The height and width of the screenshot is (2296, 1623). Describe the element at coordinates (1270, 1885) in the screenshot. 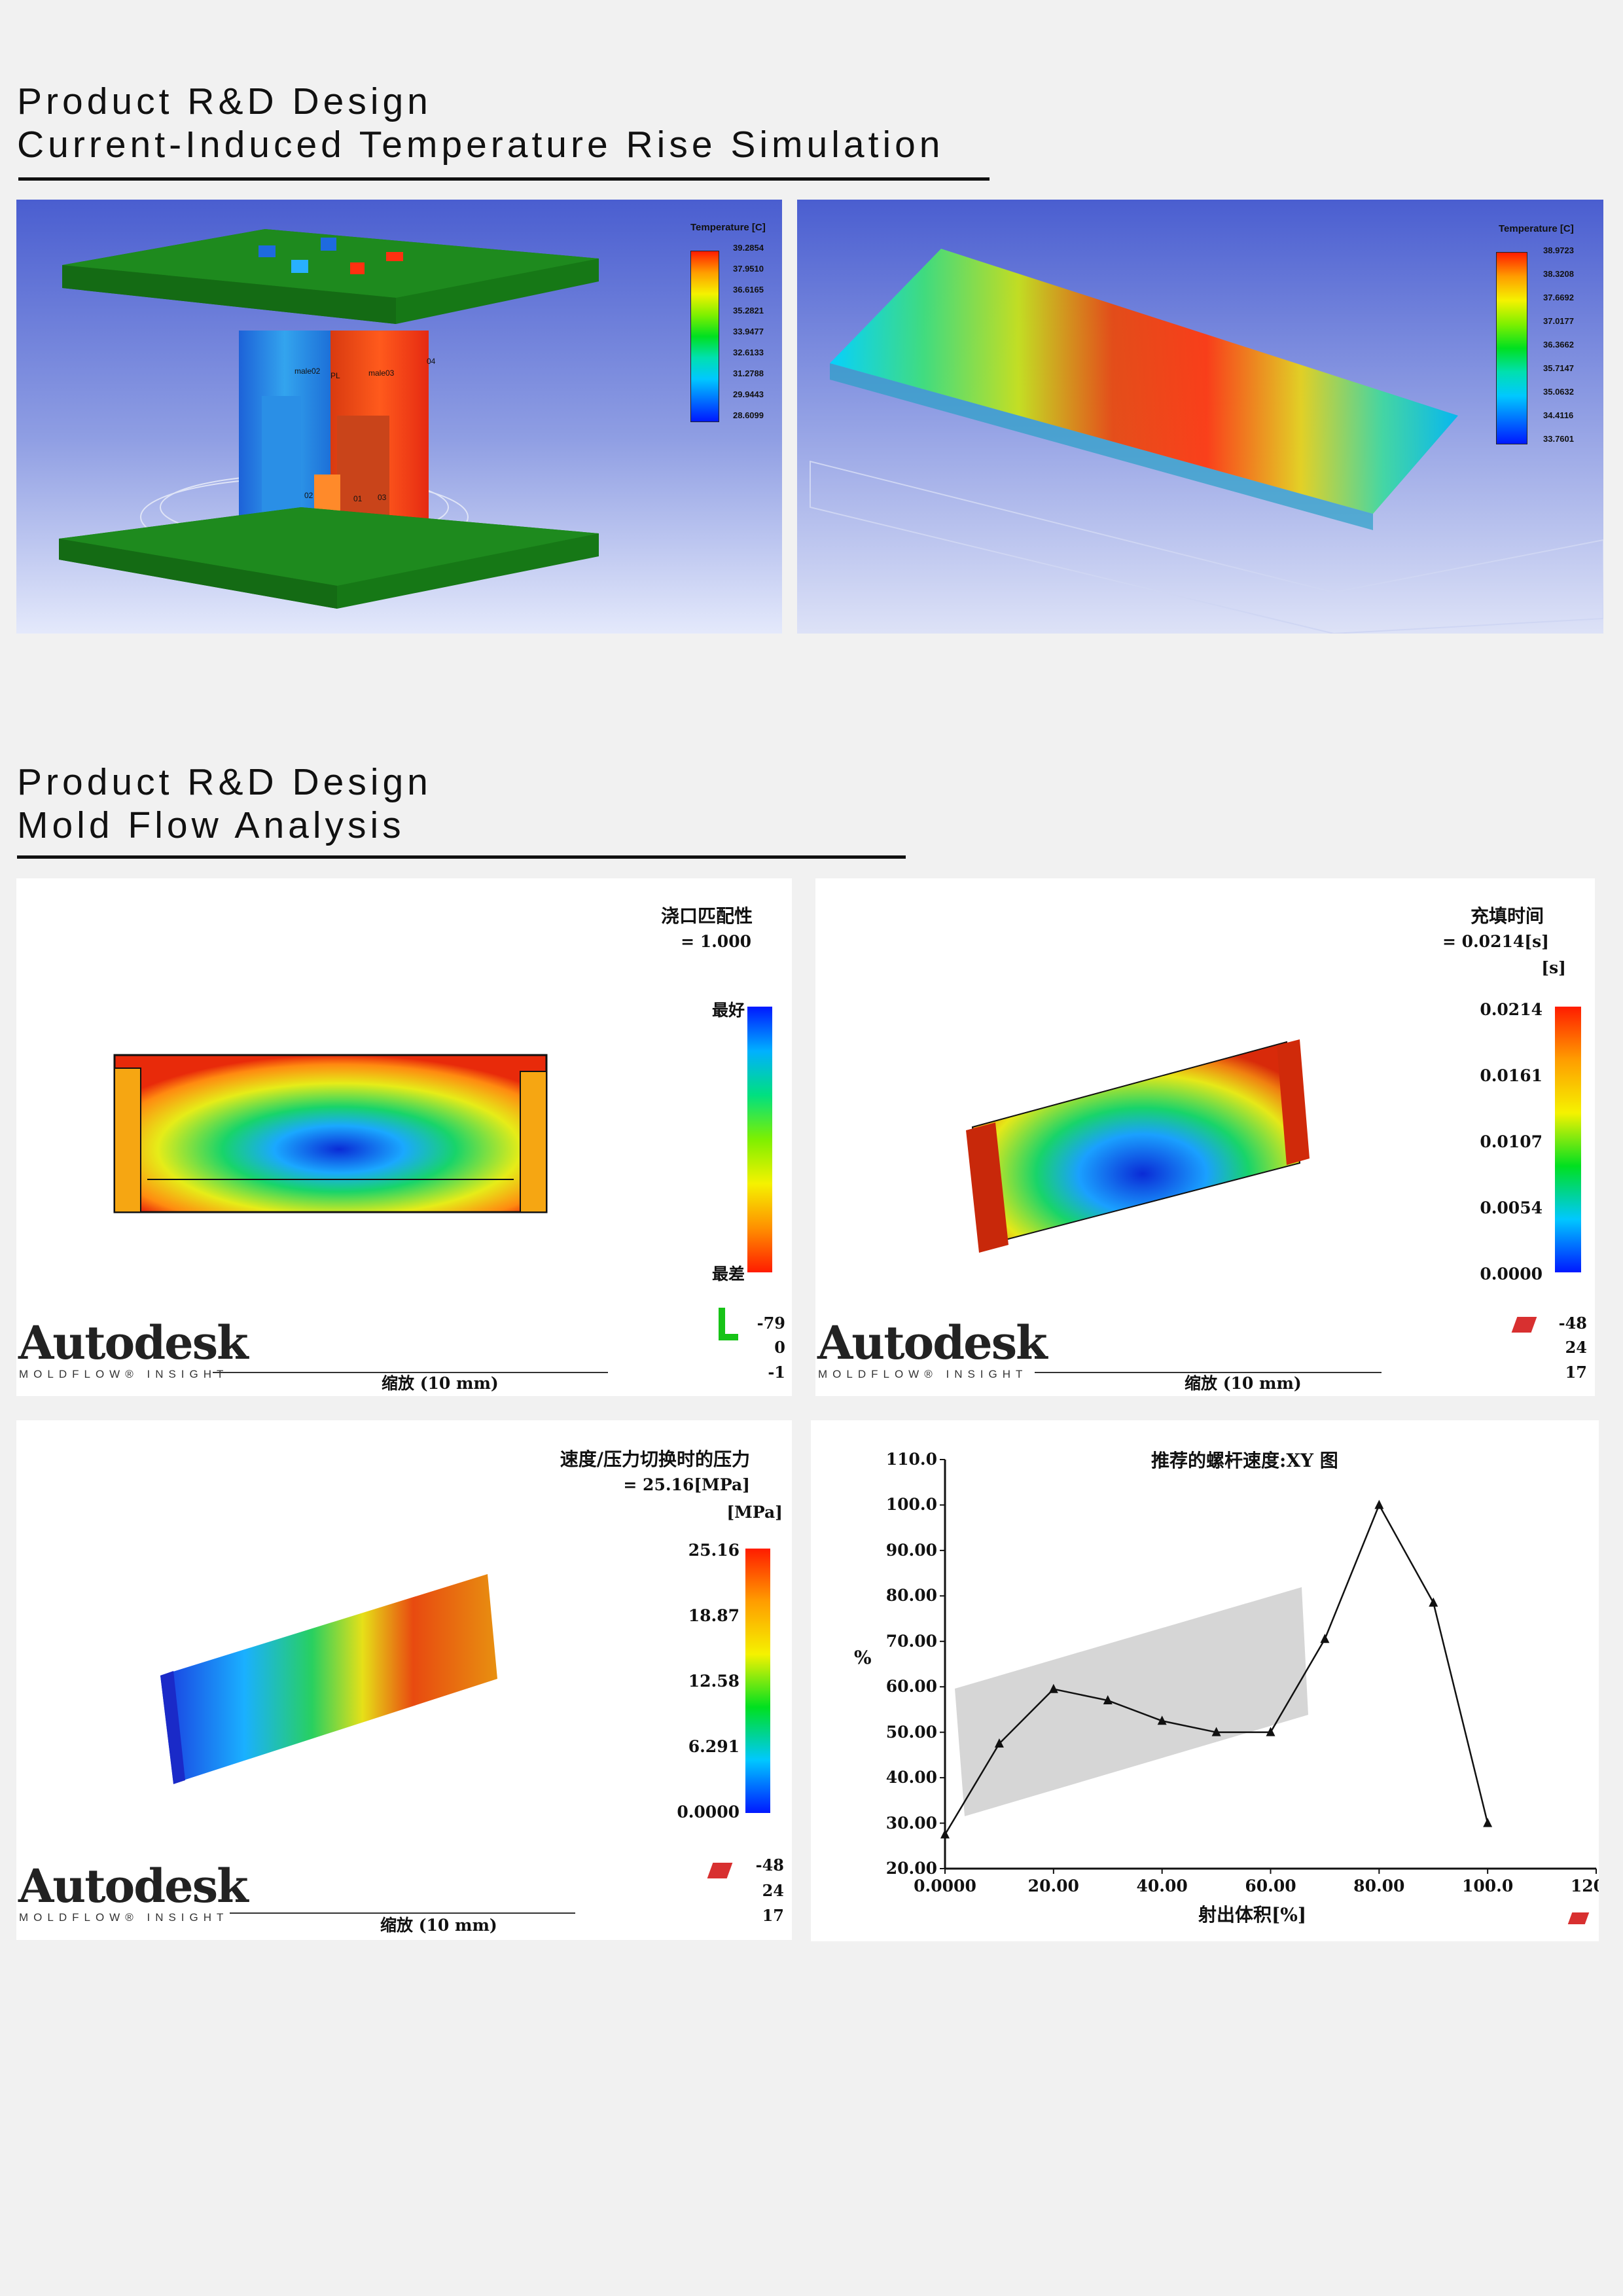

I see `x-tick-label: 60.00` at that location.